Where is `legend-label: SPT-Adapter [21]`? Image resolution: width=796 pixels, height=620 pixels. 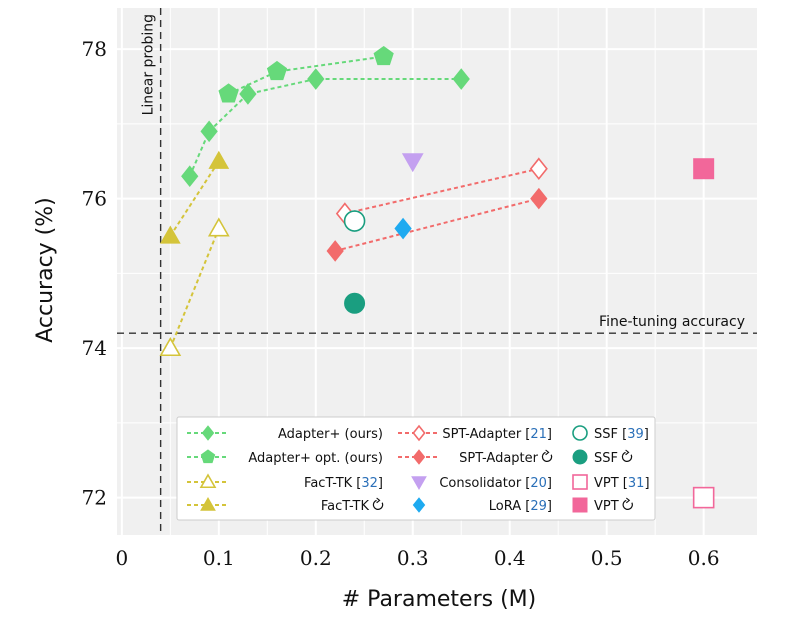
legend-label: SPT-Adapter [21] is located at coordinates (497, 434).